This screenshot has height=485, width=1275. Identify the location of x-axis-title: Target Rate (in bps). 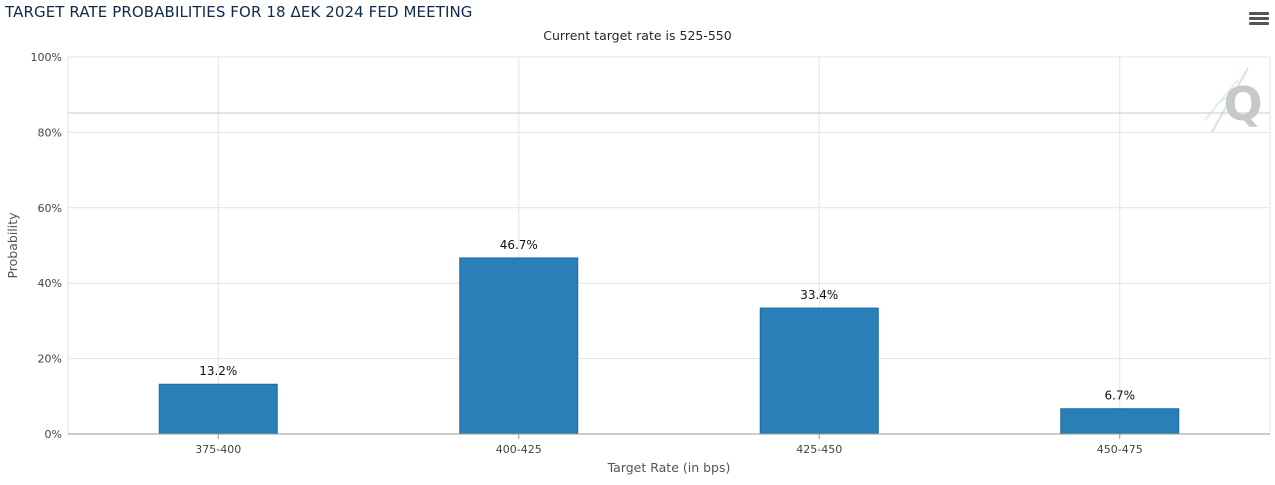
(669, 467).